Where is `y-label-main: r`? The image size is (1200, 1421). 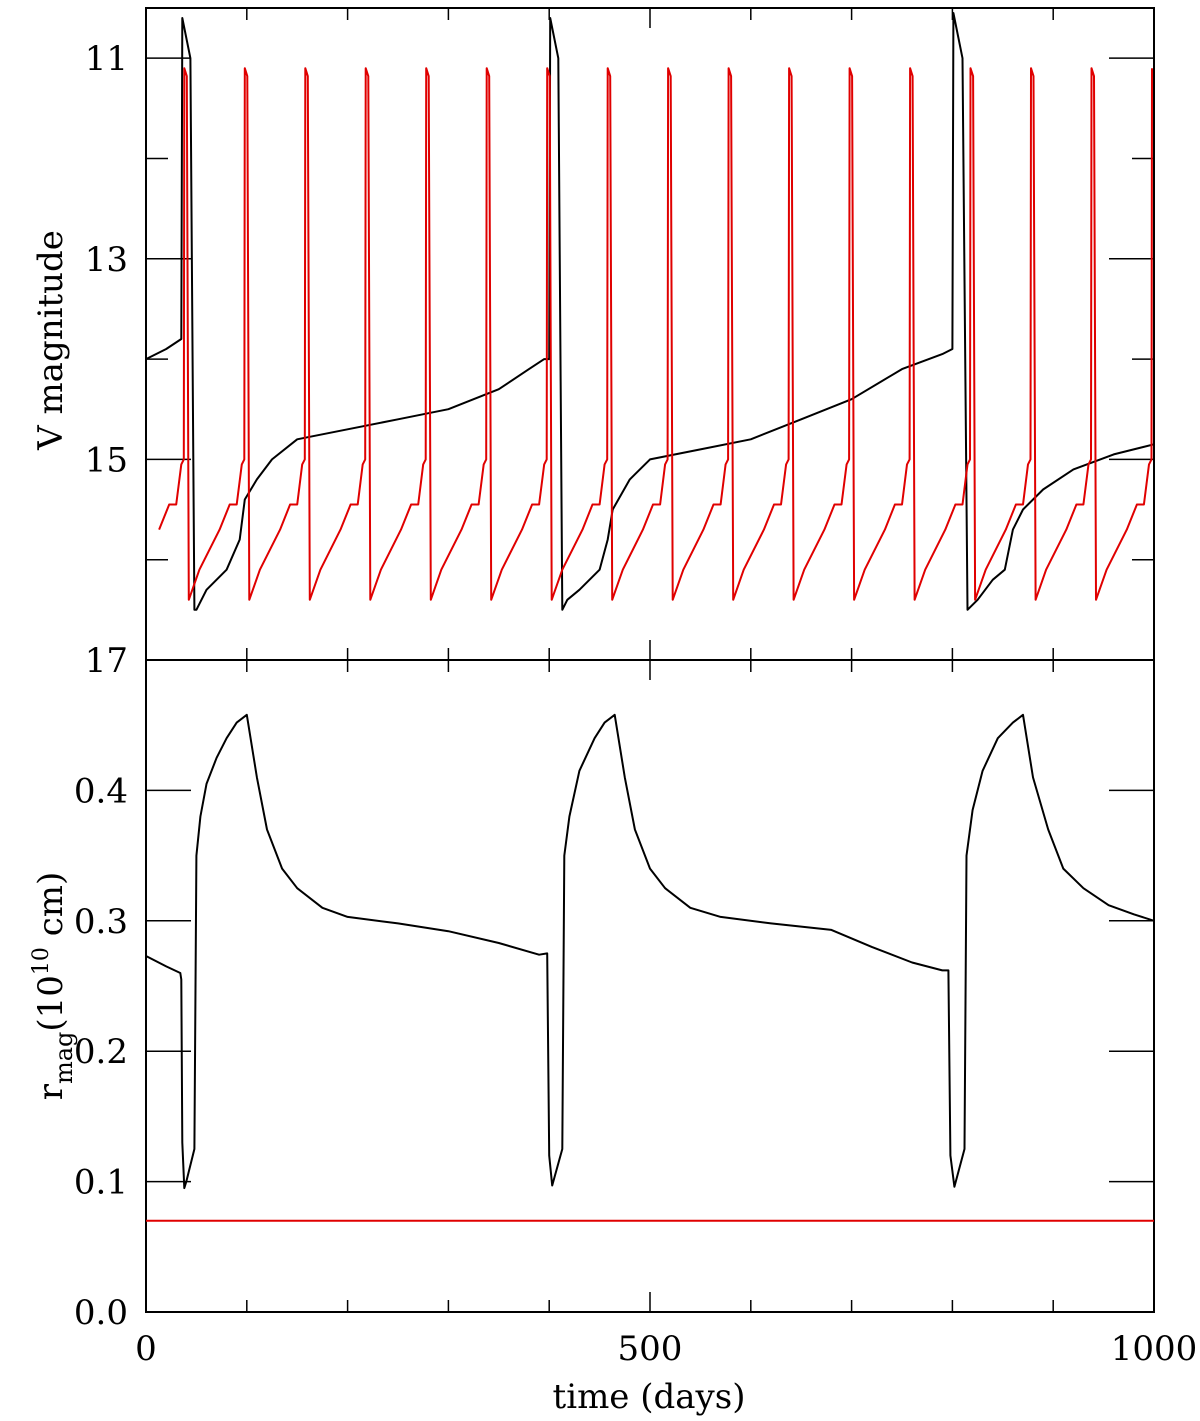
y-label-main: r is located at coordinates (51, 1091).